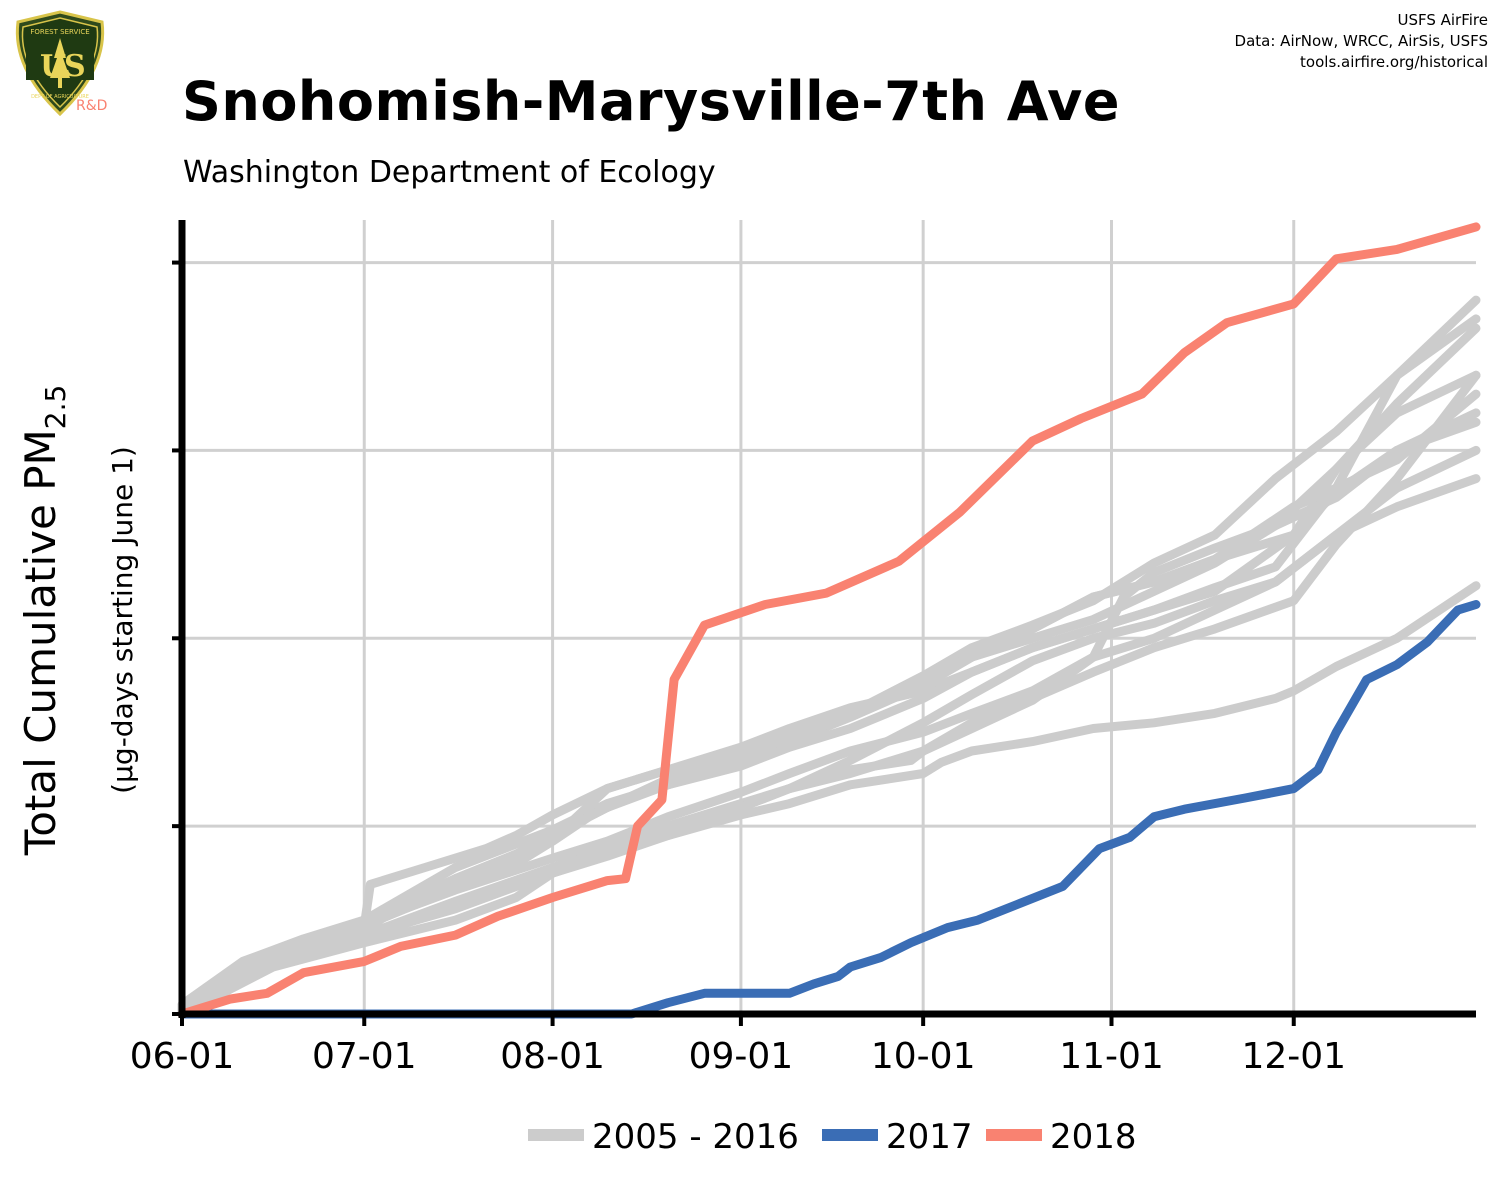 The image size is (1500, 1200). I want to click on y-axis-title-subscript: 2.5, so click(55, 407).